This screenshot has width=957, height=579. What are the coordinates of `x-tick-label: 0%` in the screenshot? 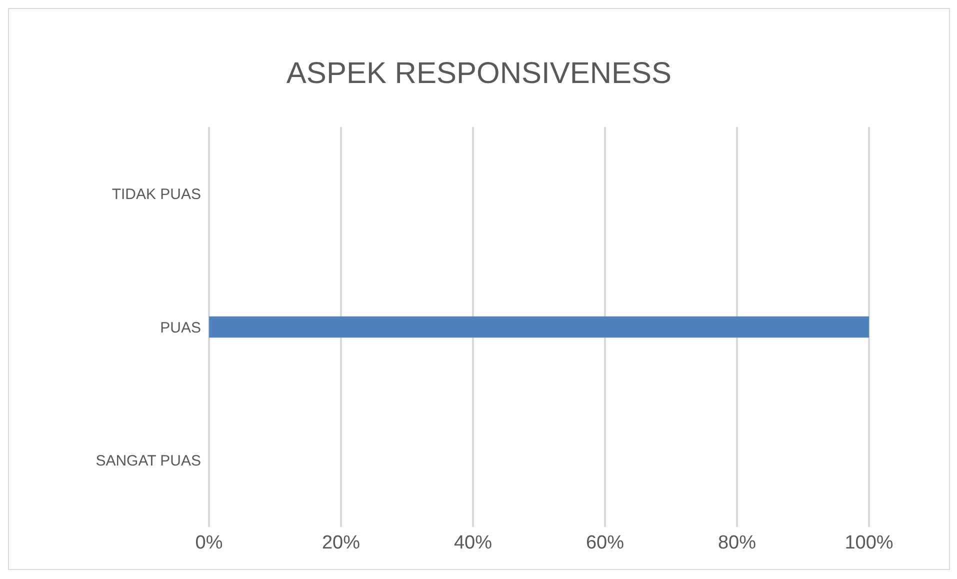 It's located at (209, 543).